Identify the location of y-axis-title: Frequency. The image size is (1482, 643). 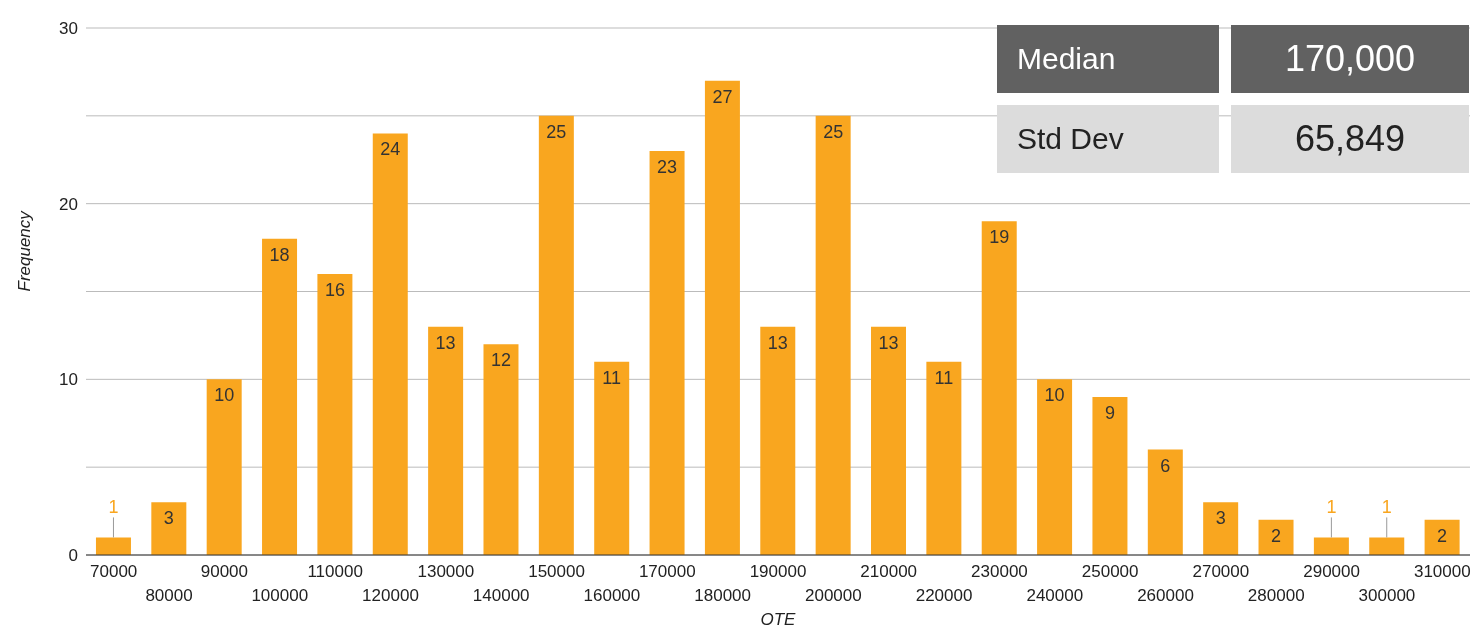
(25, 250).